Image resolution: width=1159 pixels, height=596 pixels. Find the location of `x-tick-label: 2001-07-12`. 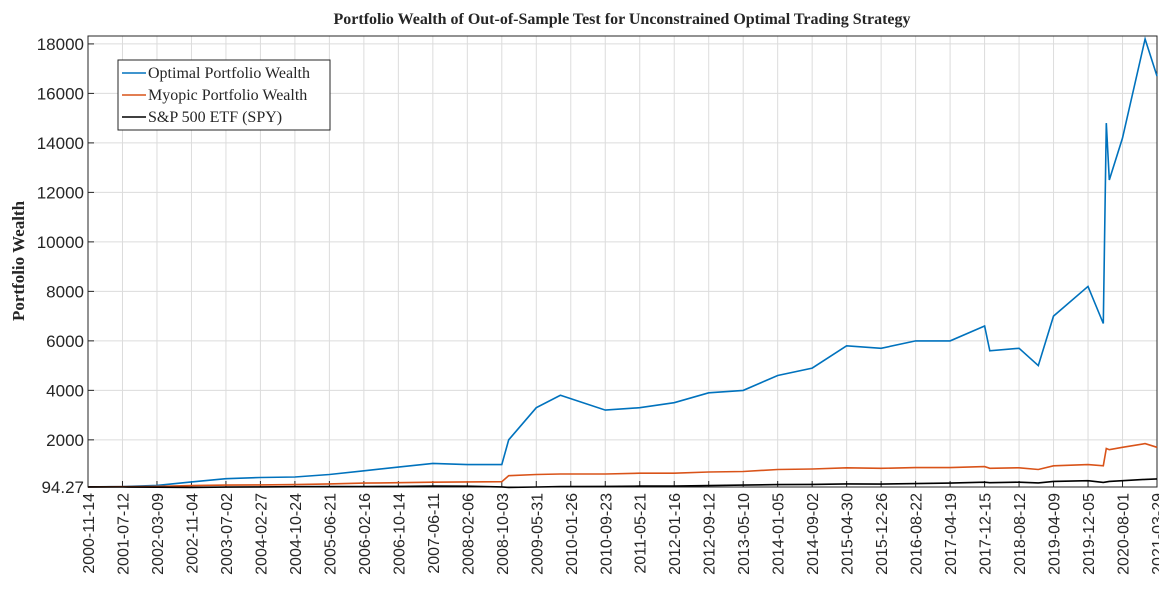

x-tick-label: 2001-07-12 is located at coordinates (123, 534).